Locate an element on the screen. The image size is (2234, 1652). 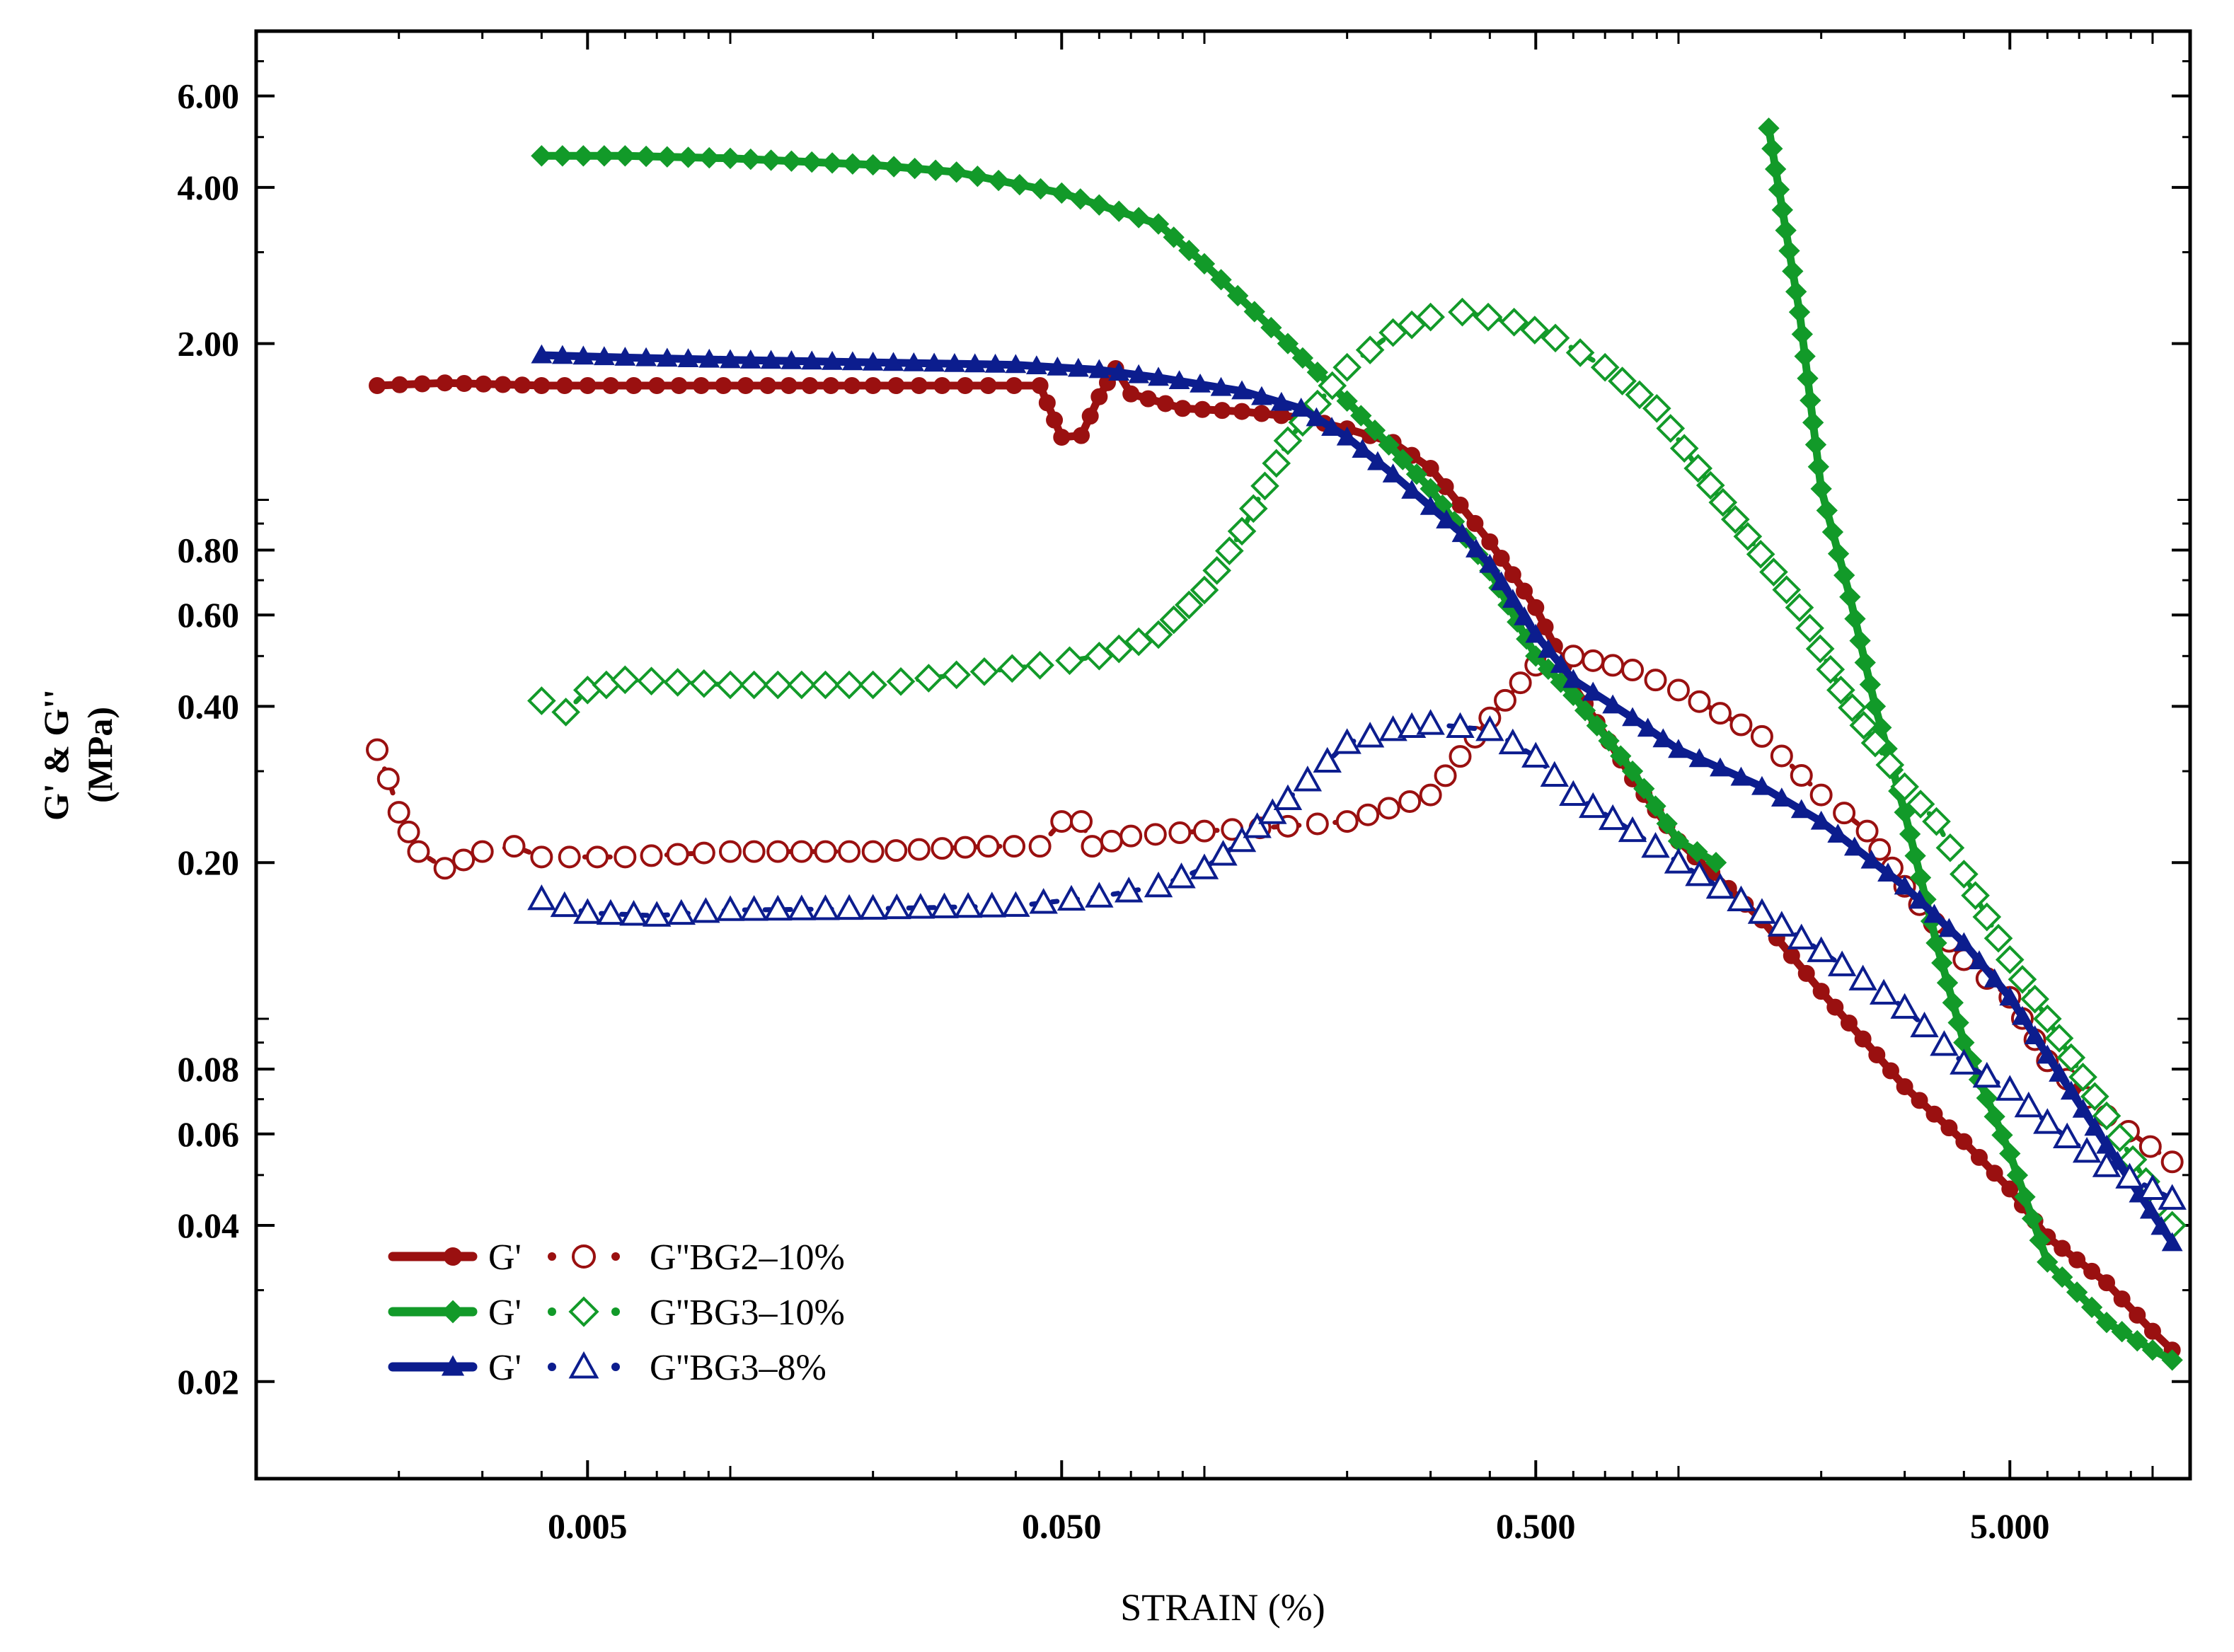
y-tick-label: 0.40 is located at coordinates (209, 706).